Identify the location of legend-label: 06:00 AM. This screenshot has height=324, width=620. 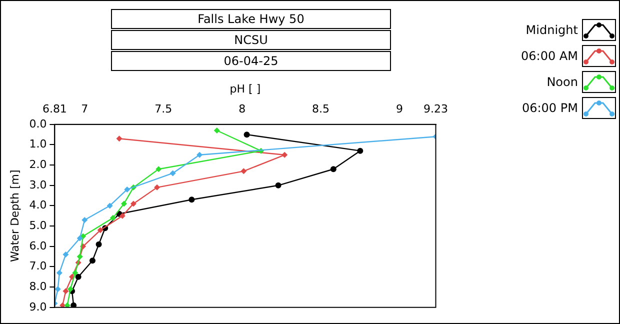
(549, 56).